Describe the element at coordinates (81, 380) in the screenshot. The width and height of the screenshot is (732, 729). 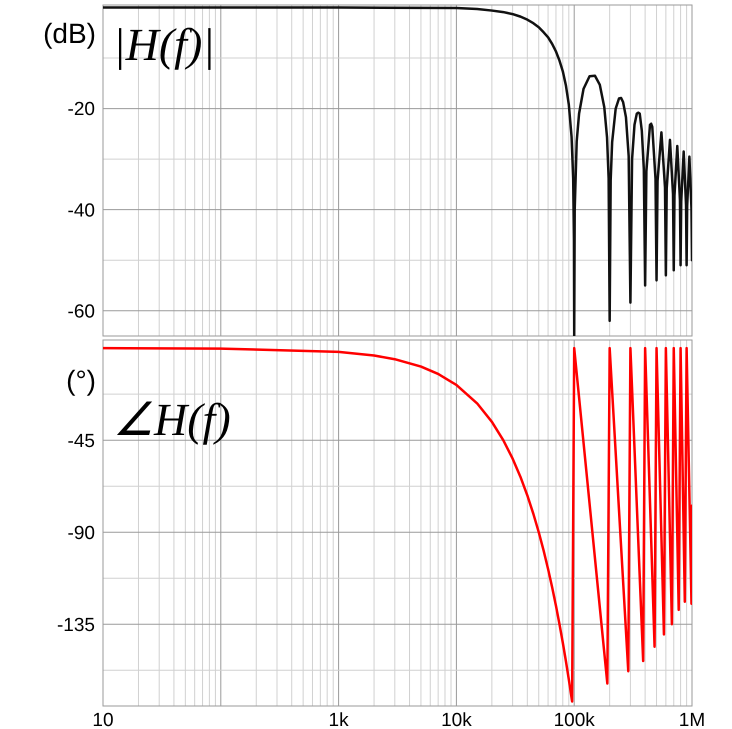
I see `y-axis-title: (°)` at that location.